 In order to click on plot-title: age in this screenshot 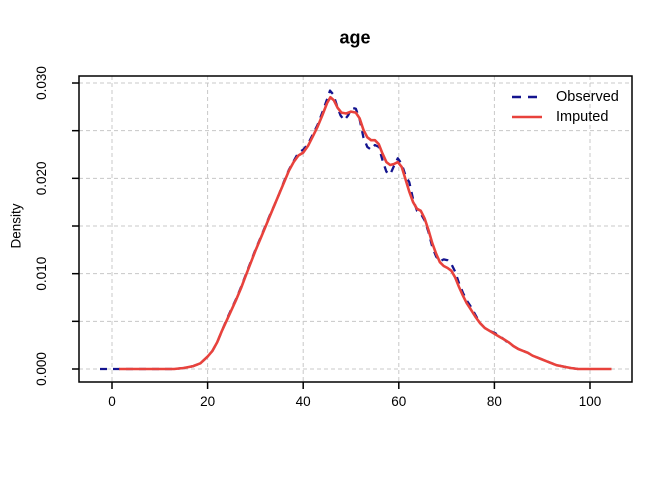, I will do `click(355, 37)`.